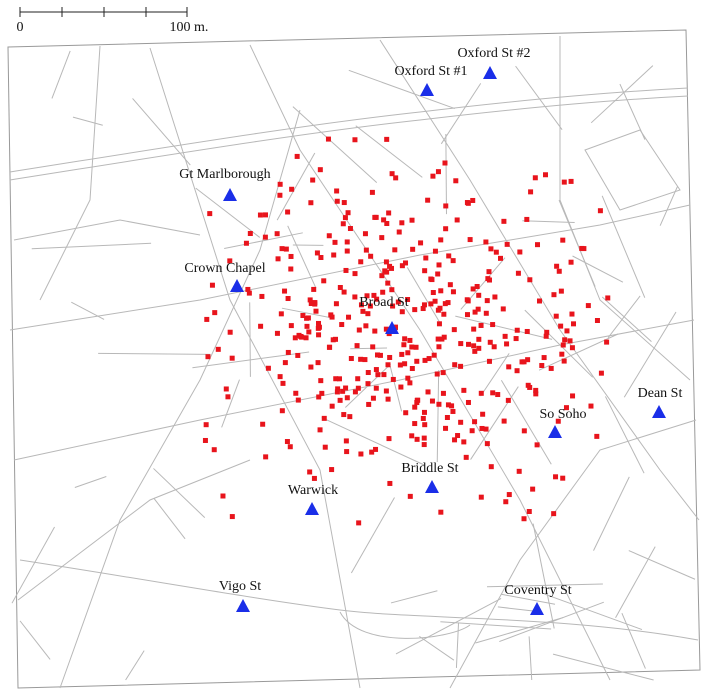  Describe the element at coordinates (189, 27) in the screenshot. I see `scale-label: 100 m.` at that location.